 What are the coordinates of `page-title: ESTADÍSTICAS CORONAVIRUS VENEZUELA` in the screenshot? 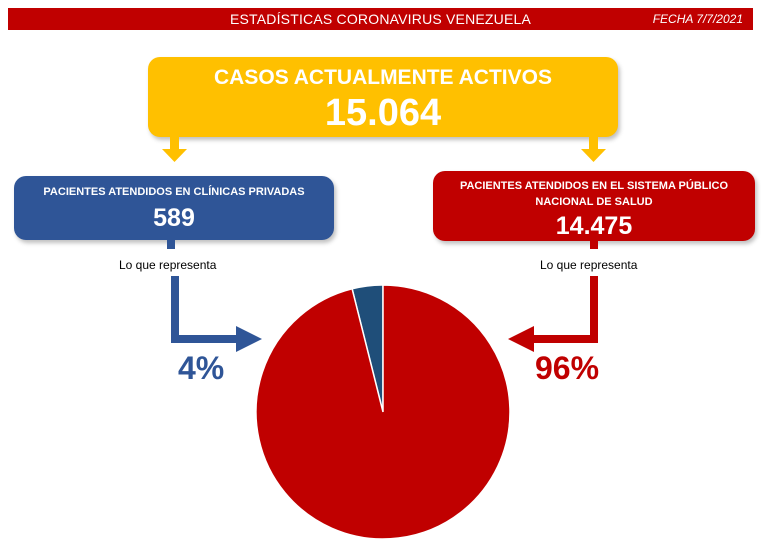 It's located at (380, 19).